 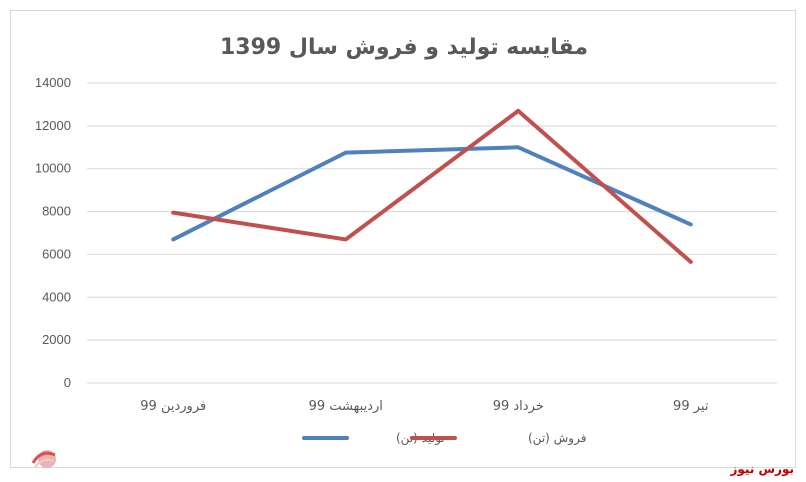 What do you see at coordinates (53, 168) in the screenshot?
I see `y-tick-label: 10000` at bounding box center [53, 168].